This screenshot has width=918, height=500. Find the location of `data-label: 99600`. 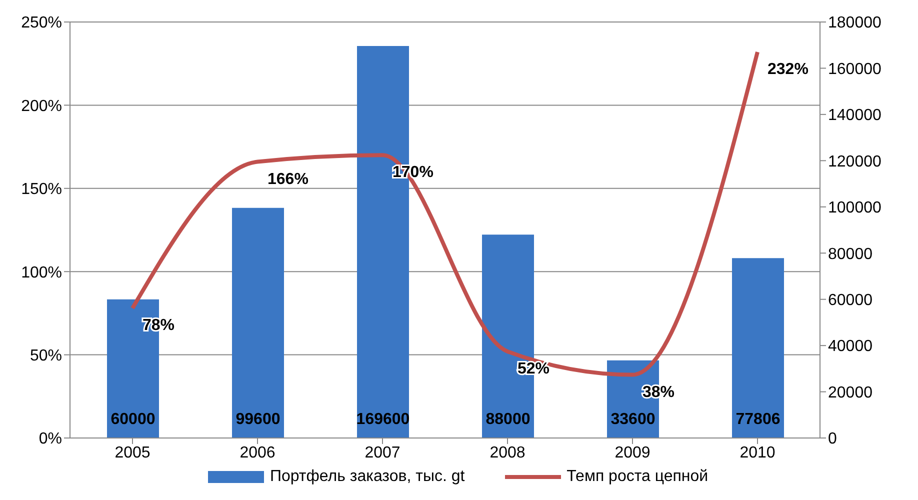

data-label: 99600 is located at coordinates (258, 419).